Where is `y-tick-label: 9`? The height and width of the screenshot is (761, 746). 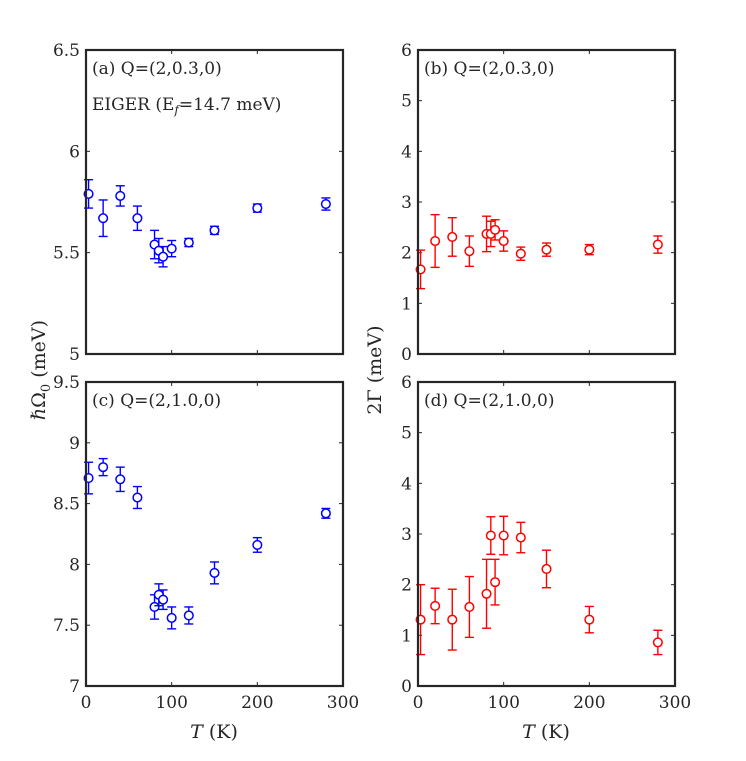 y-tick-label: 9 is located at coordinates (74, 444).